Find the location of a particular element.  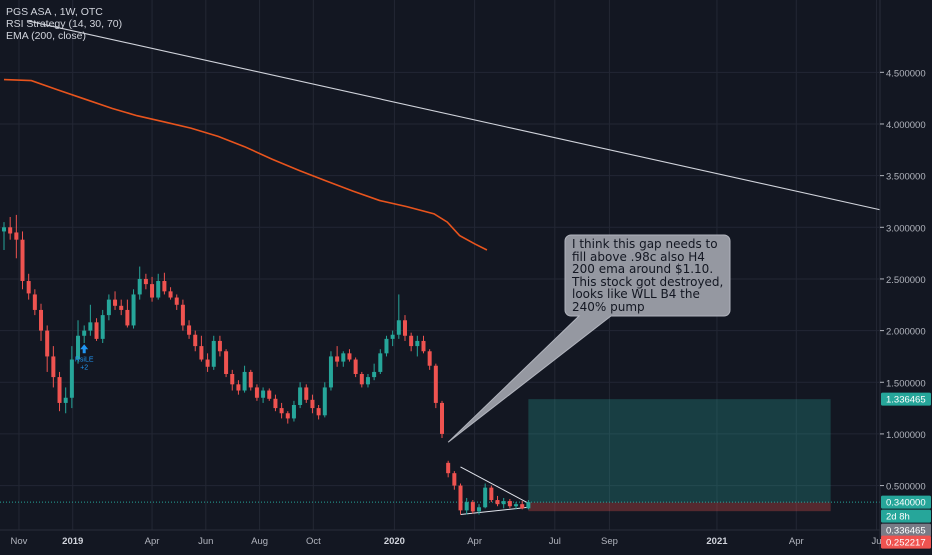

legend-strategy: RSI Strategy (14, 30, 70) is located at coordinates (64, 24).